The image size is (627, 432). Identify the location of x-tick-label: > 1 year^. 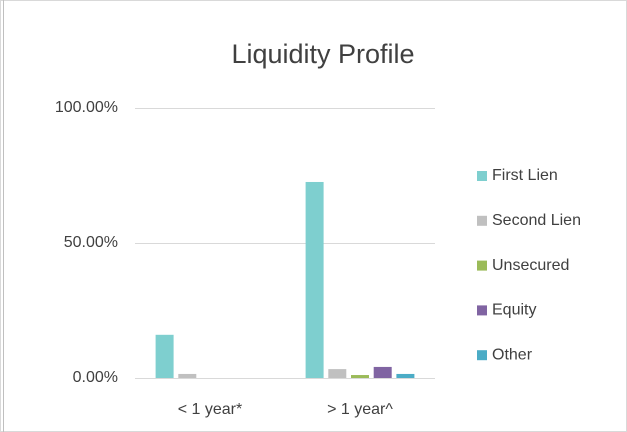
(360, 409).